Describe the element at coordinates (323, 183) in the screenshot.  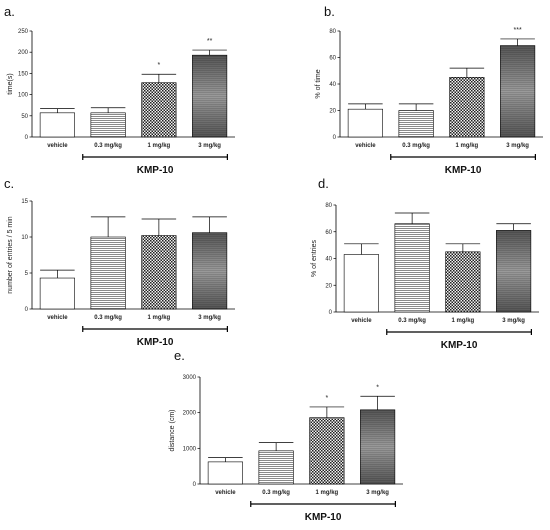
I see `panel-letter: d.` at that location.